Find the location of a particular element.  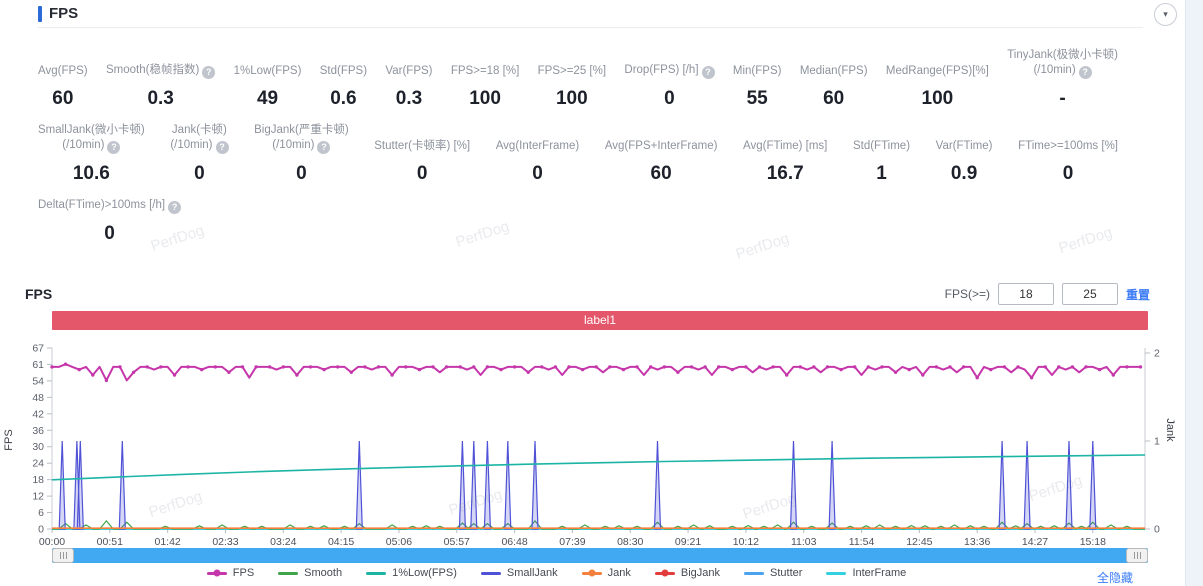

stat-label: Stutter(卡顿率) [%] is located at coordinates (422, 146).